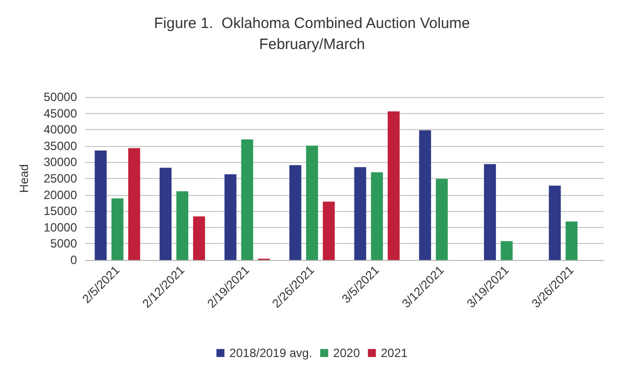 This screenshot has width=624, height=372. What do you see at coordinates (61, 227) in the screenshot?
I see `y-tick-label: 10000` at bounding box center [61, 227].